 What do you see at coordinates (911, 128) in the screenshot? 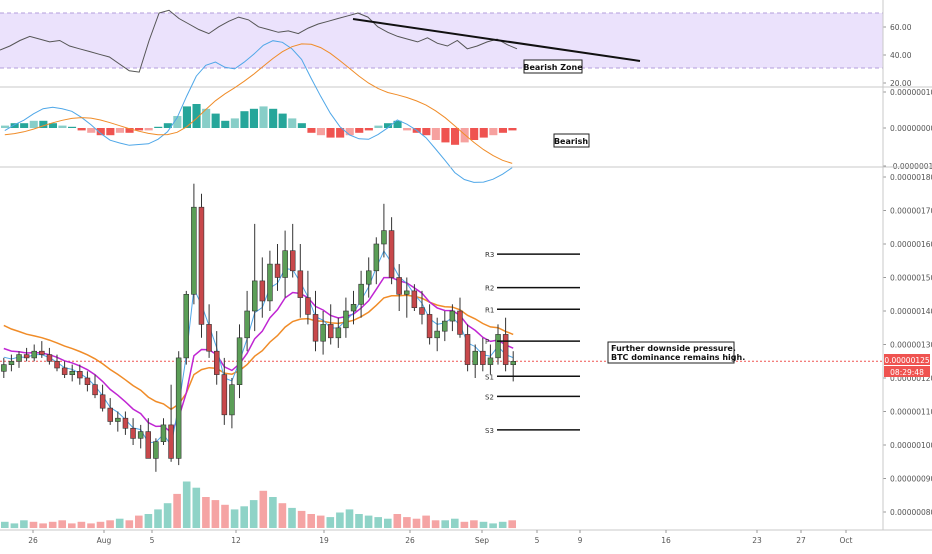
I see `macd-tick-label: 0.00000000` at bounding box center [911, 128].